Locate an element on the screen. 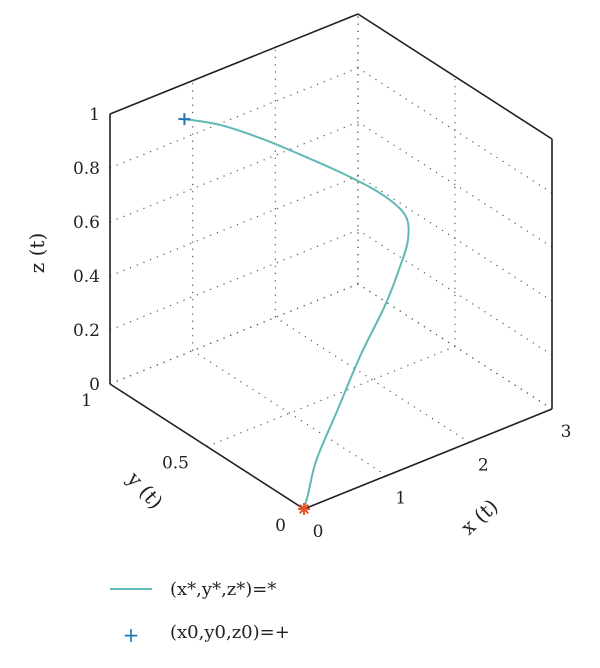  x-tick-label-3: 3 is located at coordinates (566, 432).